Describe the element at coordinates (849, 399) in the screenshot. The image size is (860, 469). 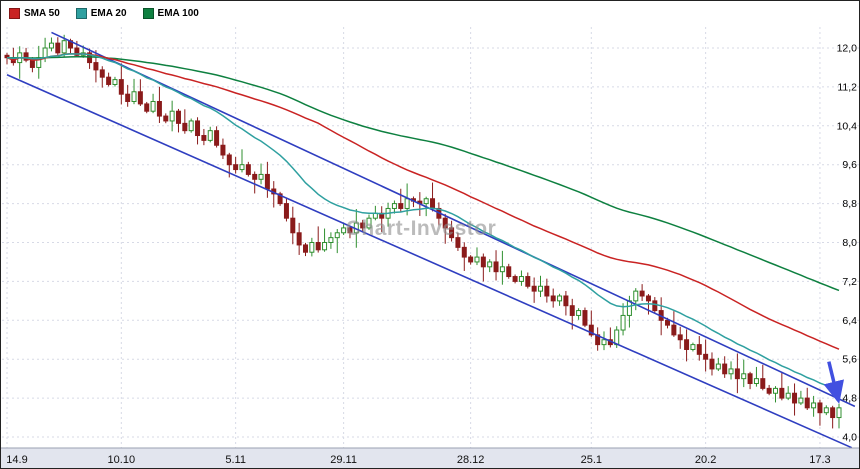
I see `y-axis-label: 4,8` at that location.